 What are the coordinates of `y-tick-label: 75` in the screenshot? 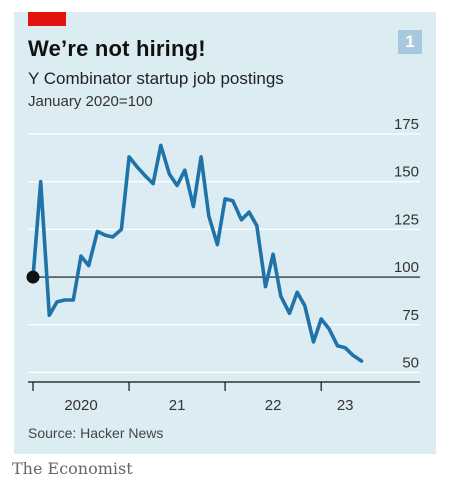 It's located at (410, 315).